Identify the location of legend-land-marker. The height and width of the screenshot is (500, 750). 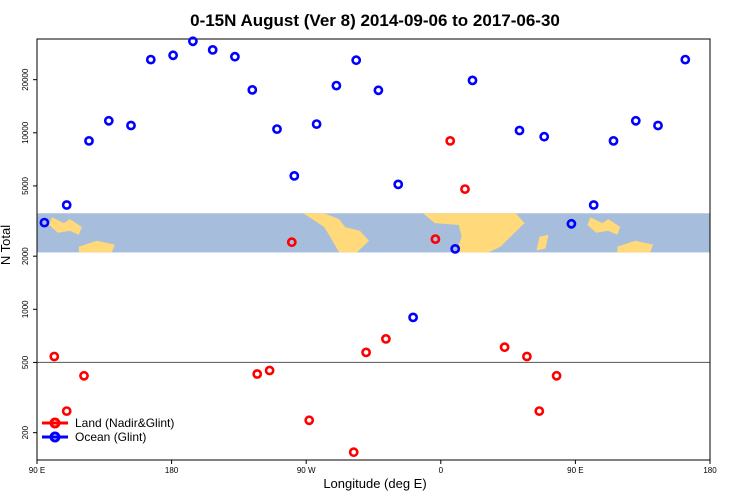
(55, 423).